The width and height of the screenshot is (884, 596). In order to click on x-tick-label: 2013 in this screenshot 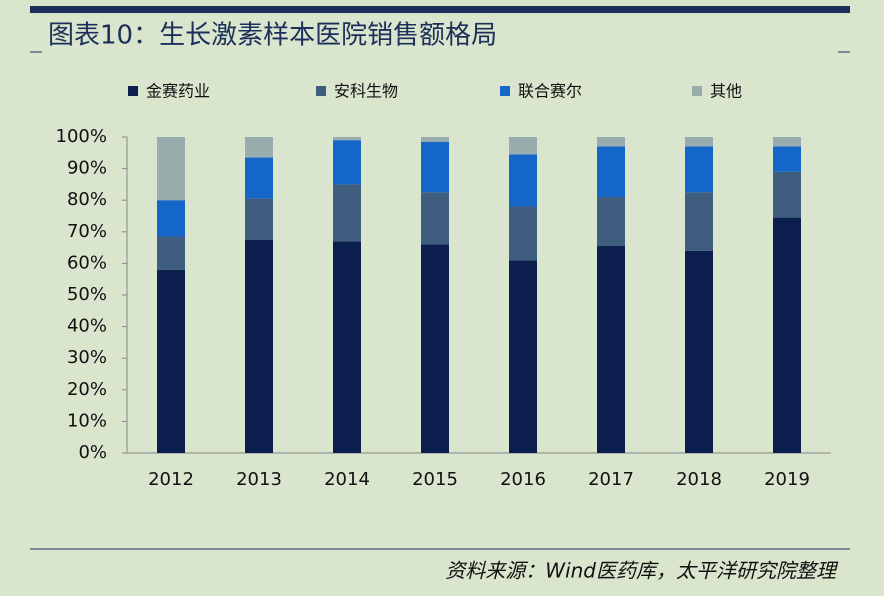, I will do `click(259, 479)`.